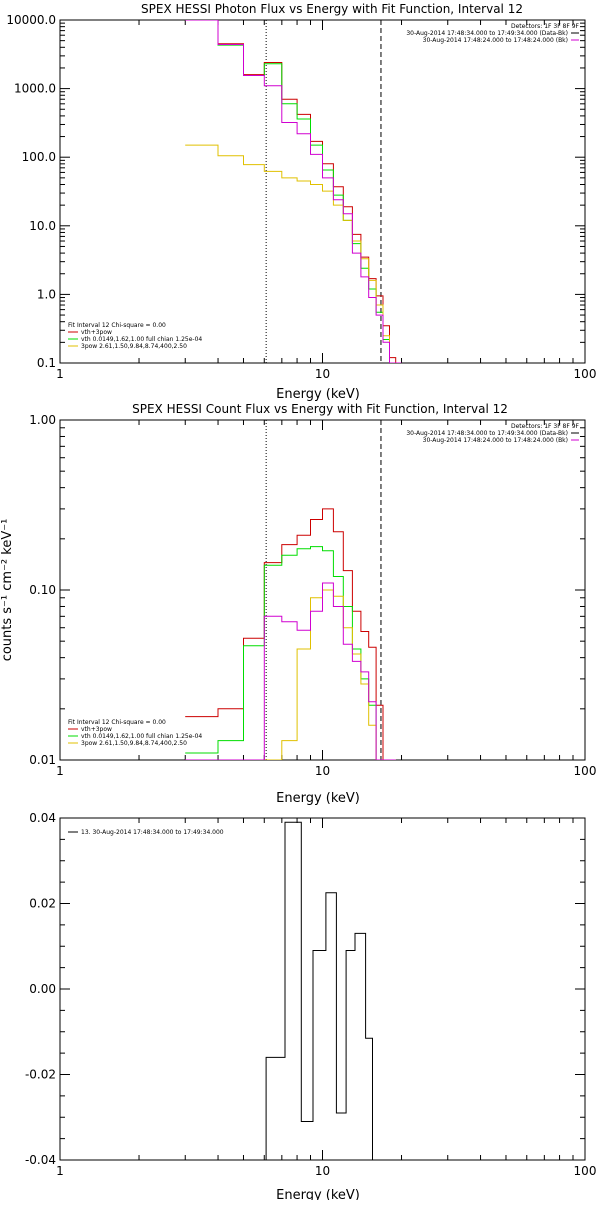 Image resolution: width=600 pixels, height=1205 pixels. I want to click on count-x-tick-label: 10, so click(322, 771).